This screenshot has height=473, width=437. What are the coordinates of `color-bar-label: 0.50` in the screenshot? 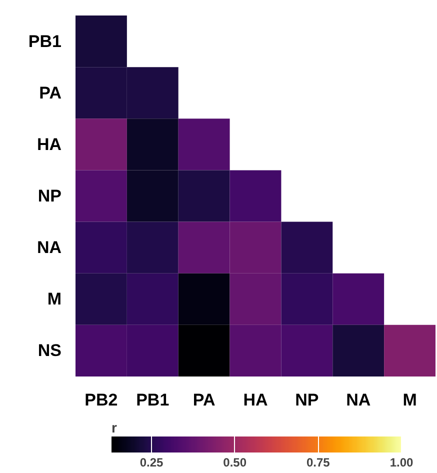 It's located at (235, 463).